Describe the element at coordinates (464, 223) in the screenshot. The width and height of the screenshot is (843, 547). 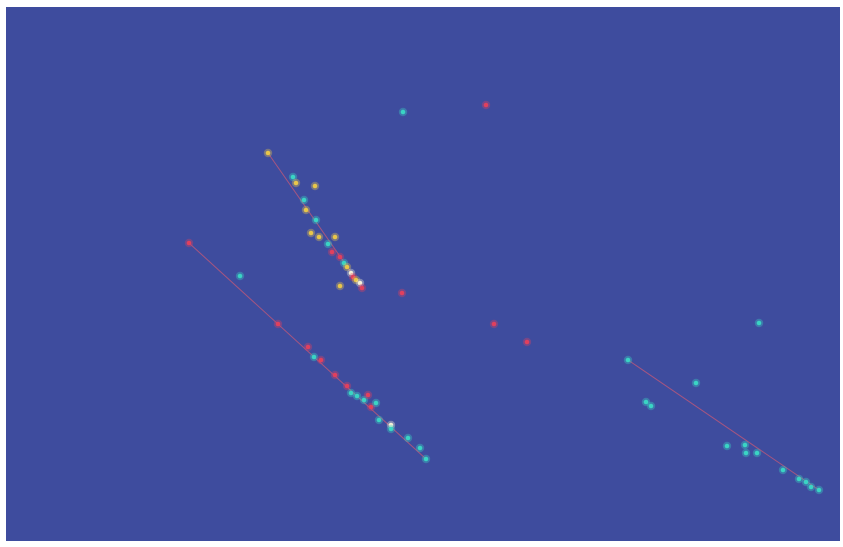
I see `isolated-points` at that location.